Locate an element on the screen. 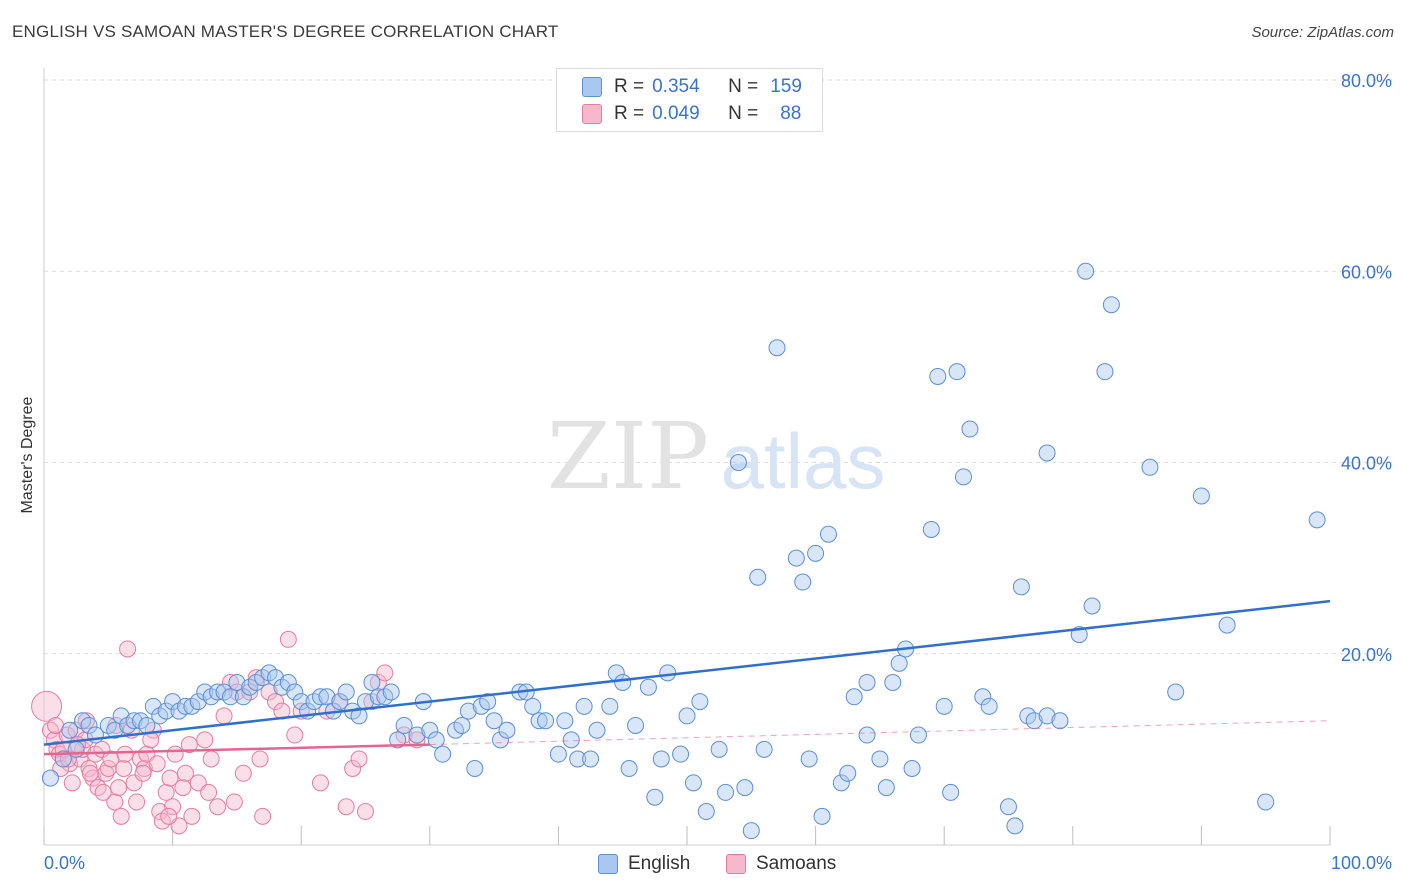  legend-r-value: 0.354 is located at coordinates (676, 86).